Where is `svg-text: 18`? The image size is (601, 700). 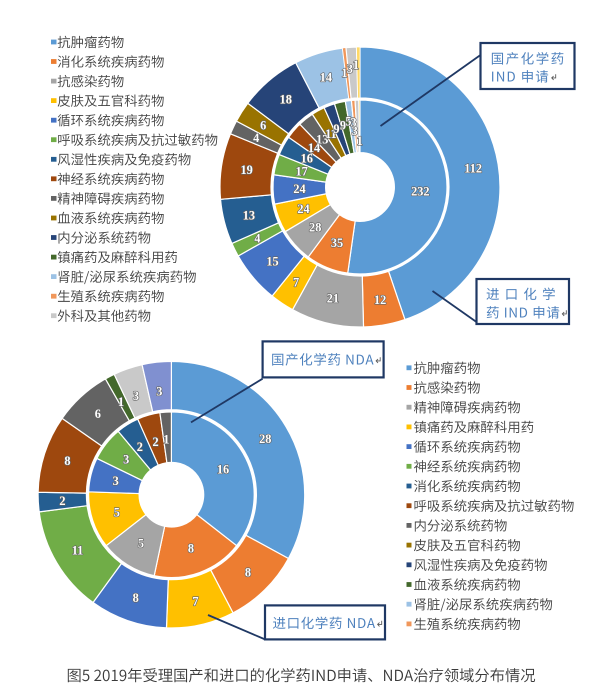 svg-text: 18 is located at coordinates (286, 100).